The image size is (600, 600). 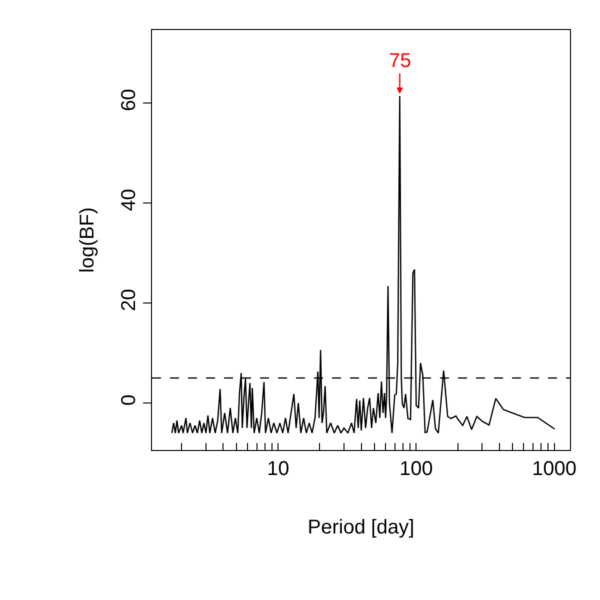 I want to click on x-axis-title: Period [day], so click(x=361, y=527).